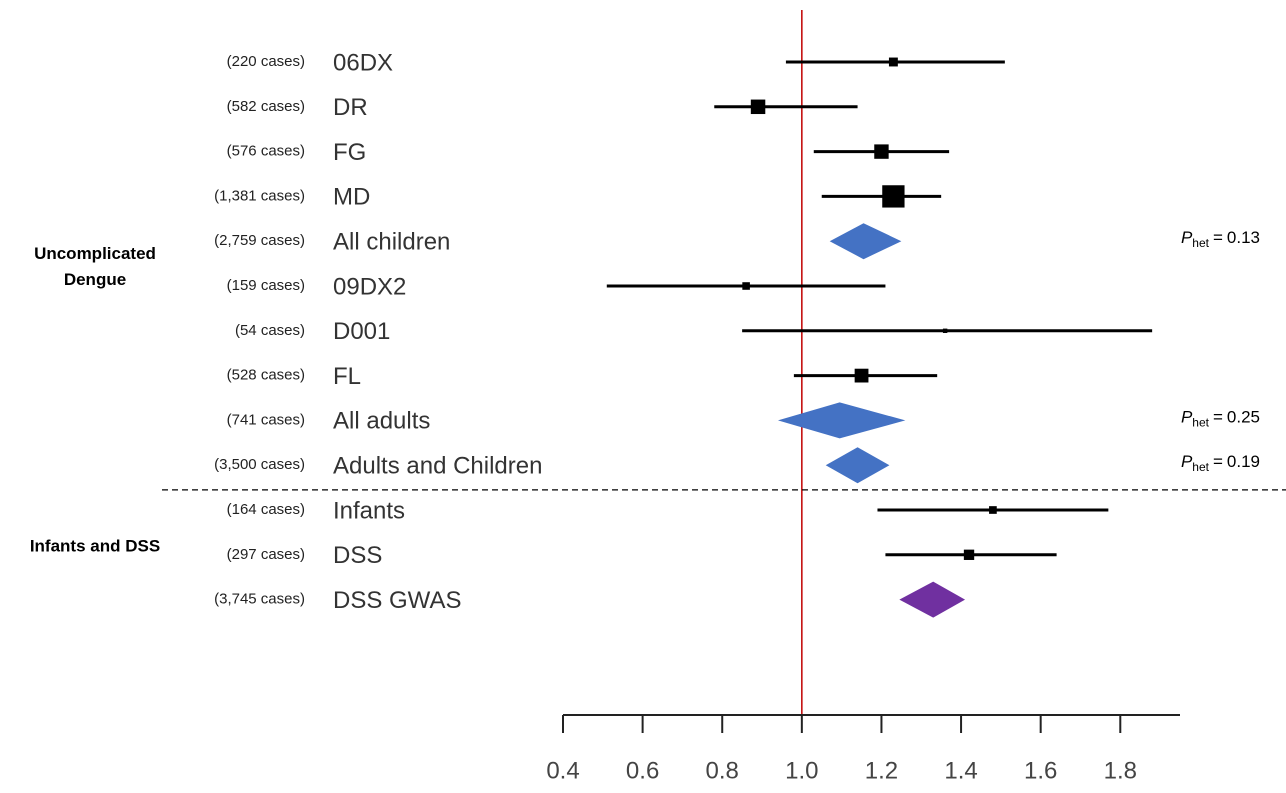 The height and width of the screenshot is (793, 1286). What do you see at coordinates (259, 464) in the screenshot?
I see `case-label: (3,500 cases)` at bounding box center [259, 464].